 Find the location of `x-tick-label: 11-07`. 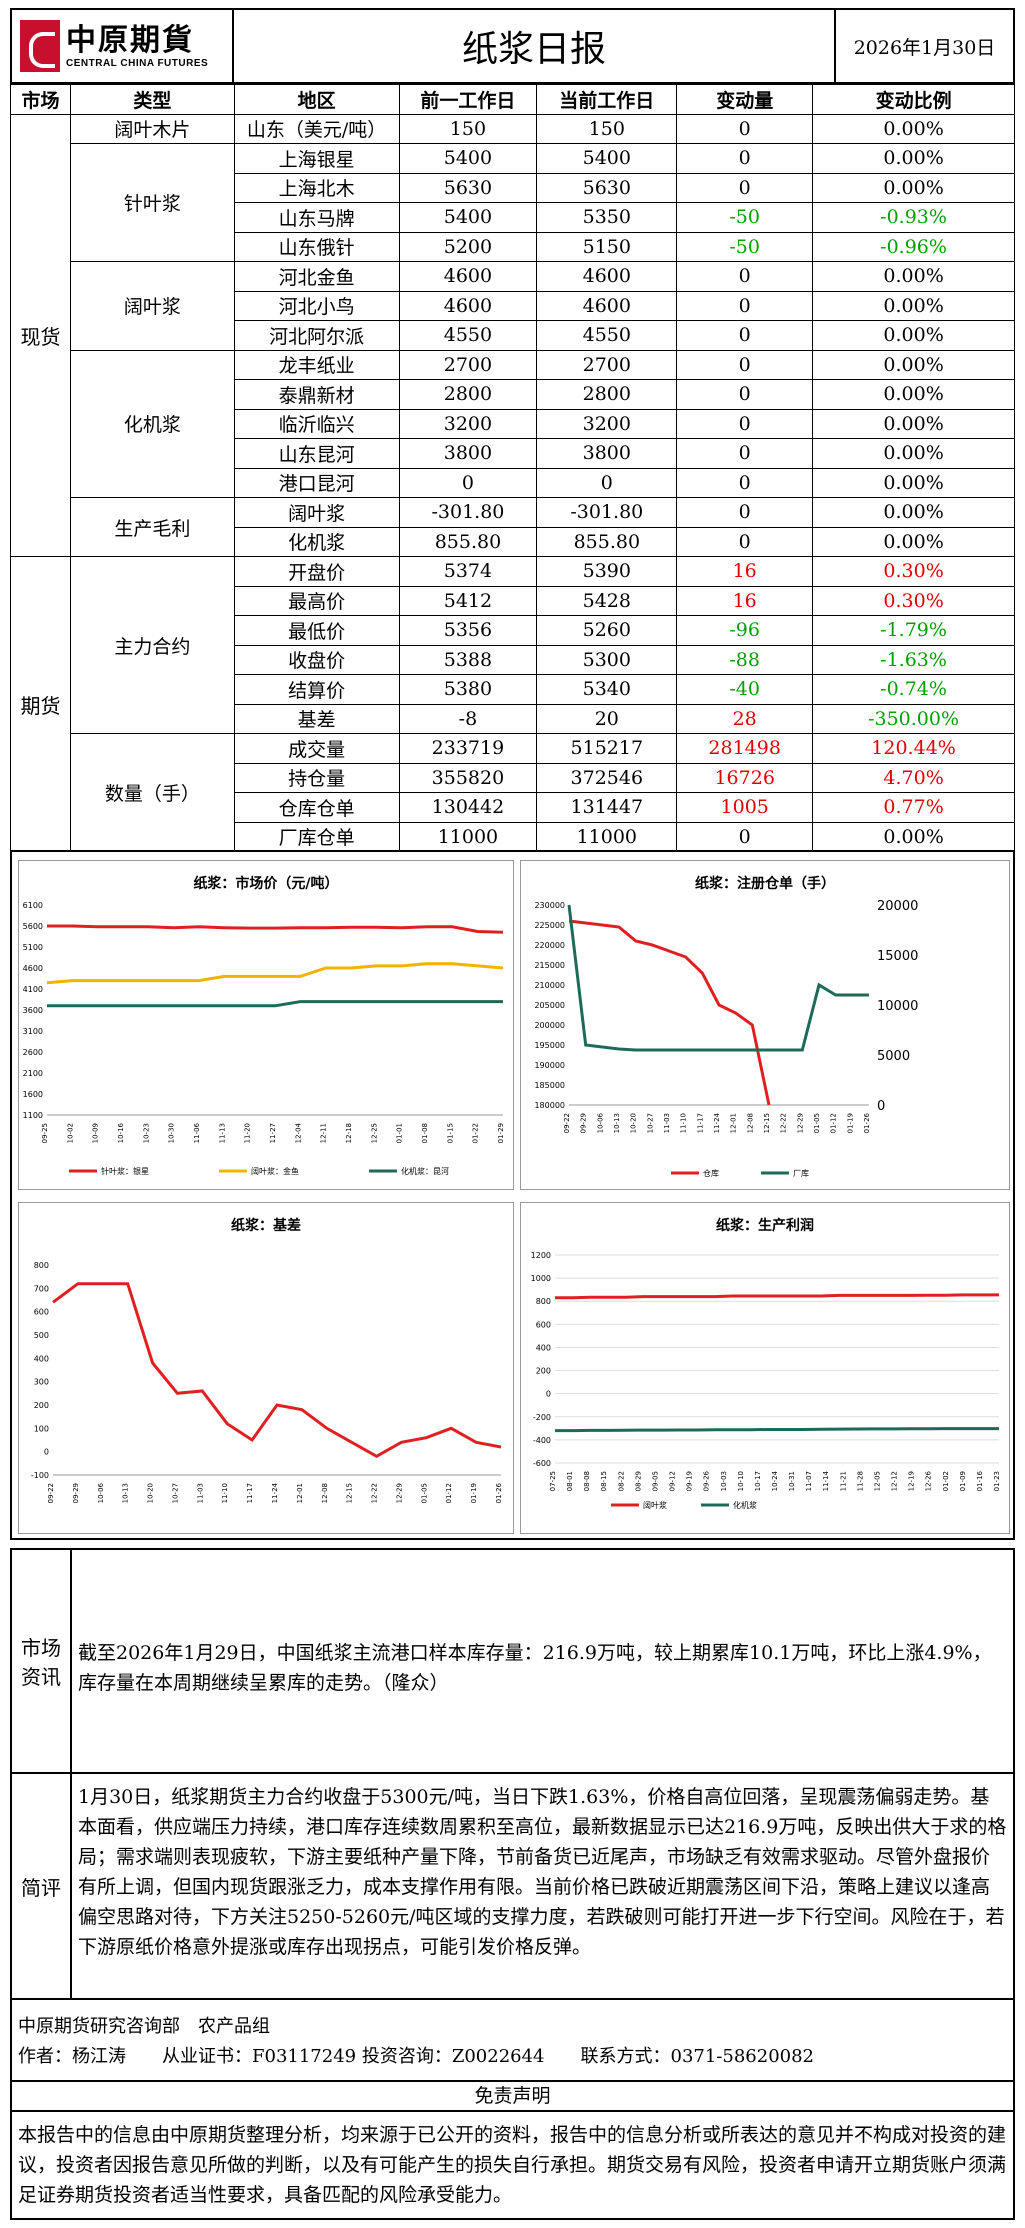

x-tick-label: 11-07 is located at coordinates (809, 1481).